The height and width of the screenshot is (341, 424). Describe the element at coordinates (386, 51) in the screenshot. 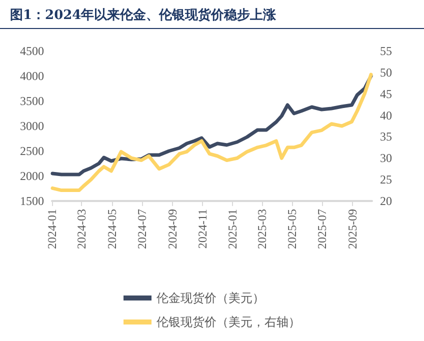

I see `y2-tick-label: 55` at that location.